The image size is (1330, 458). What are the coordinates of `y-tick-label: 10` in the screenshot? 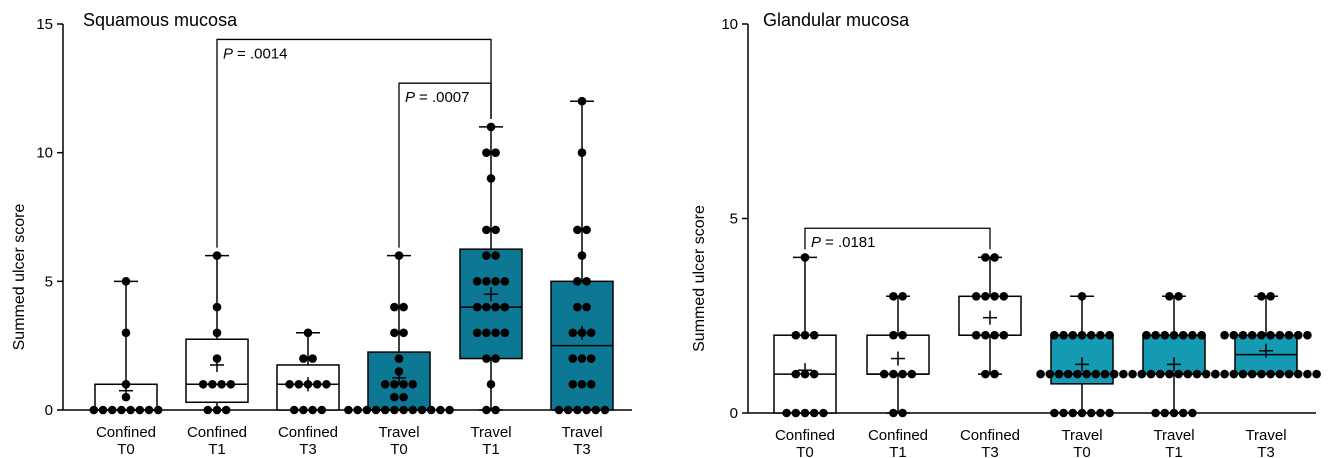 It's located at (729, 24).